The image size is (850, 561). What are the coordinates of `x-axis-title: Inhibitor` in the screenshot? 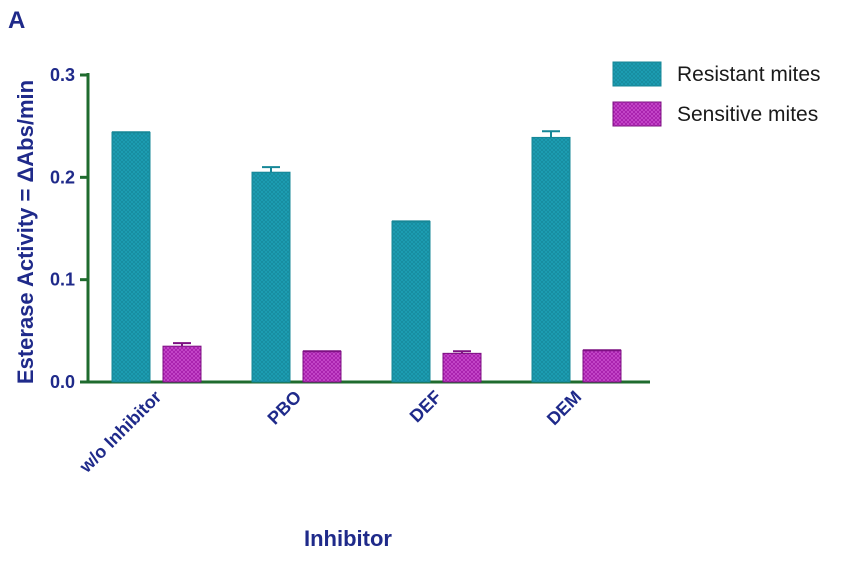 It's located at (348, 538).